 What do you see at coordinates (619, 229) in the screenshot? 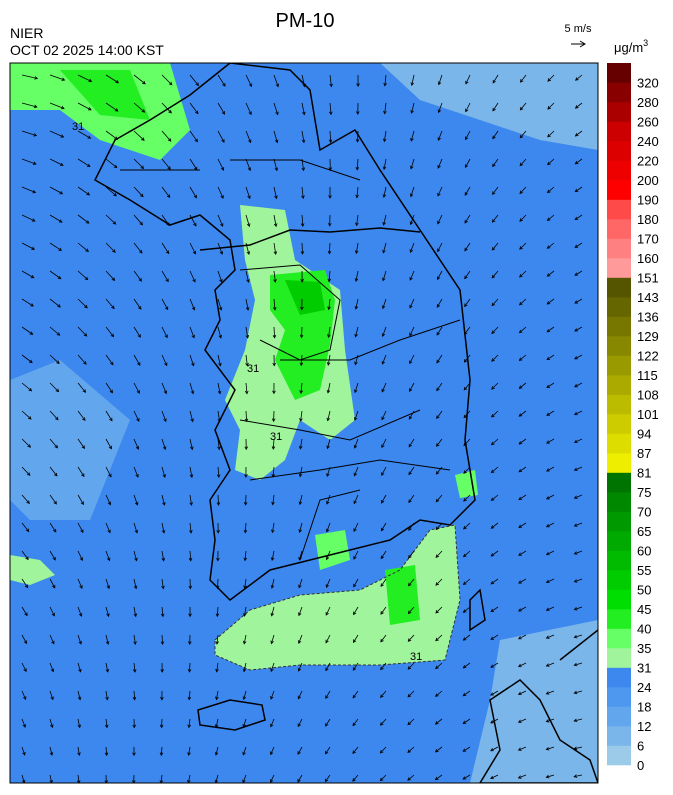
I see `colorbar-band` at bounding box center [619, 229].